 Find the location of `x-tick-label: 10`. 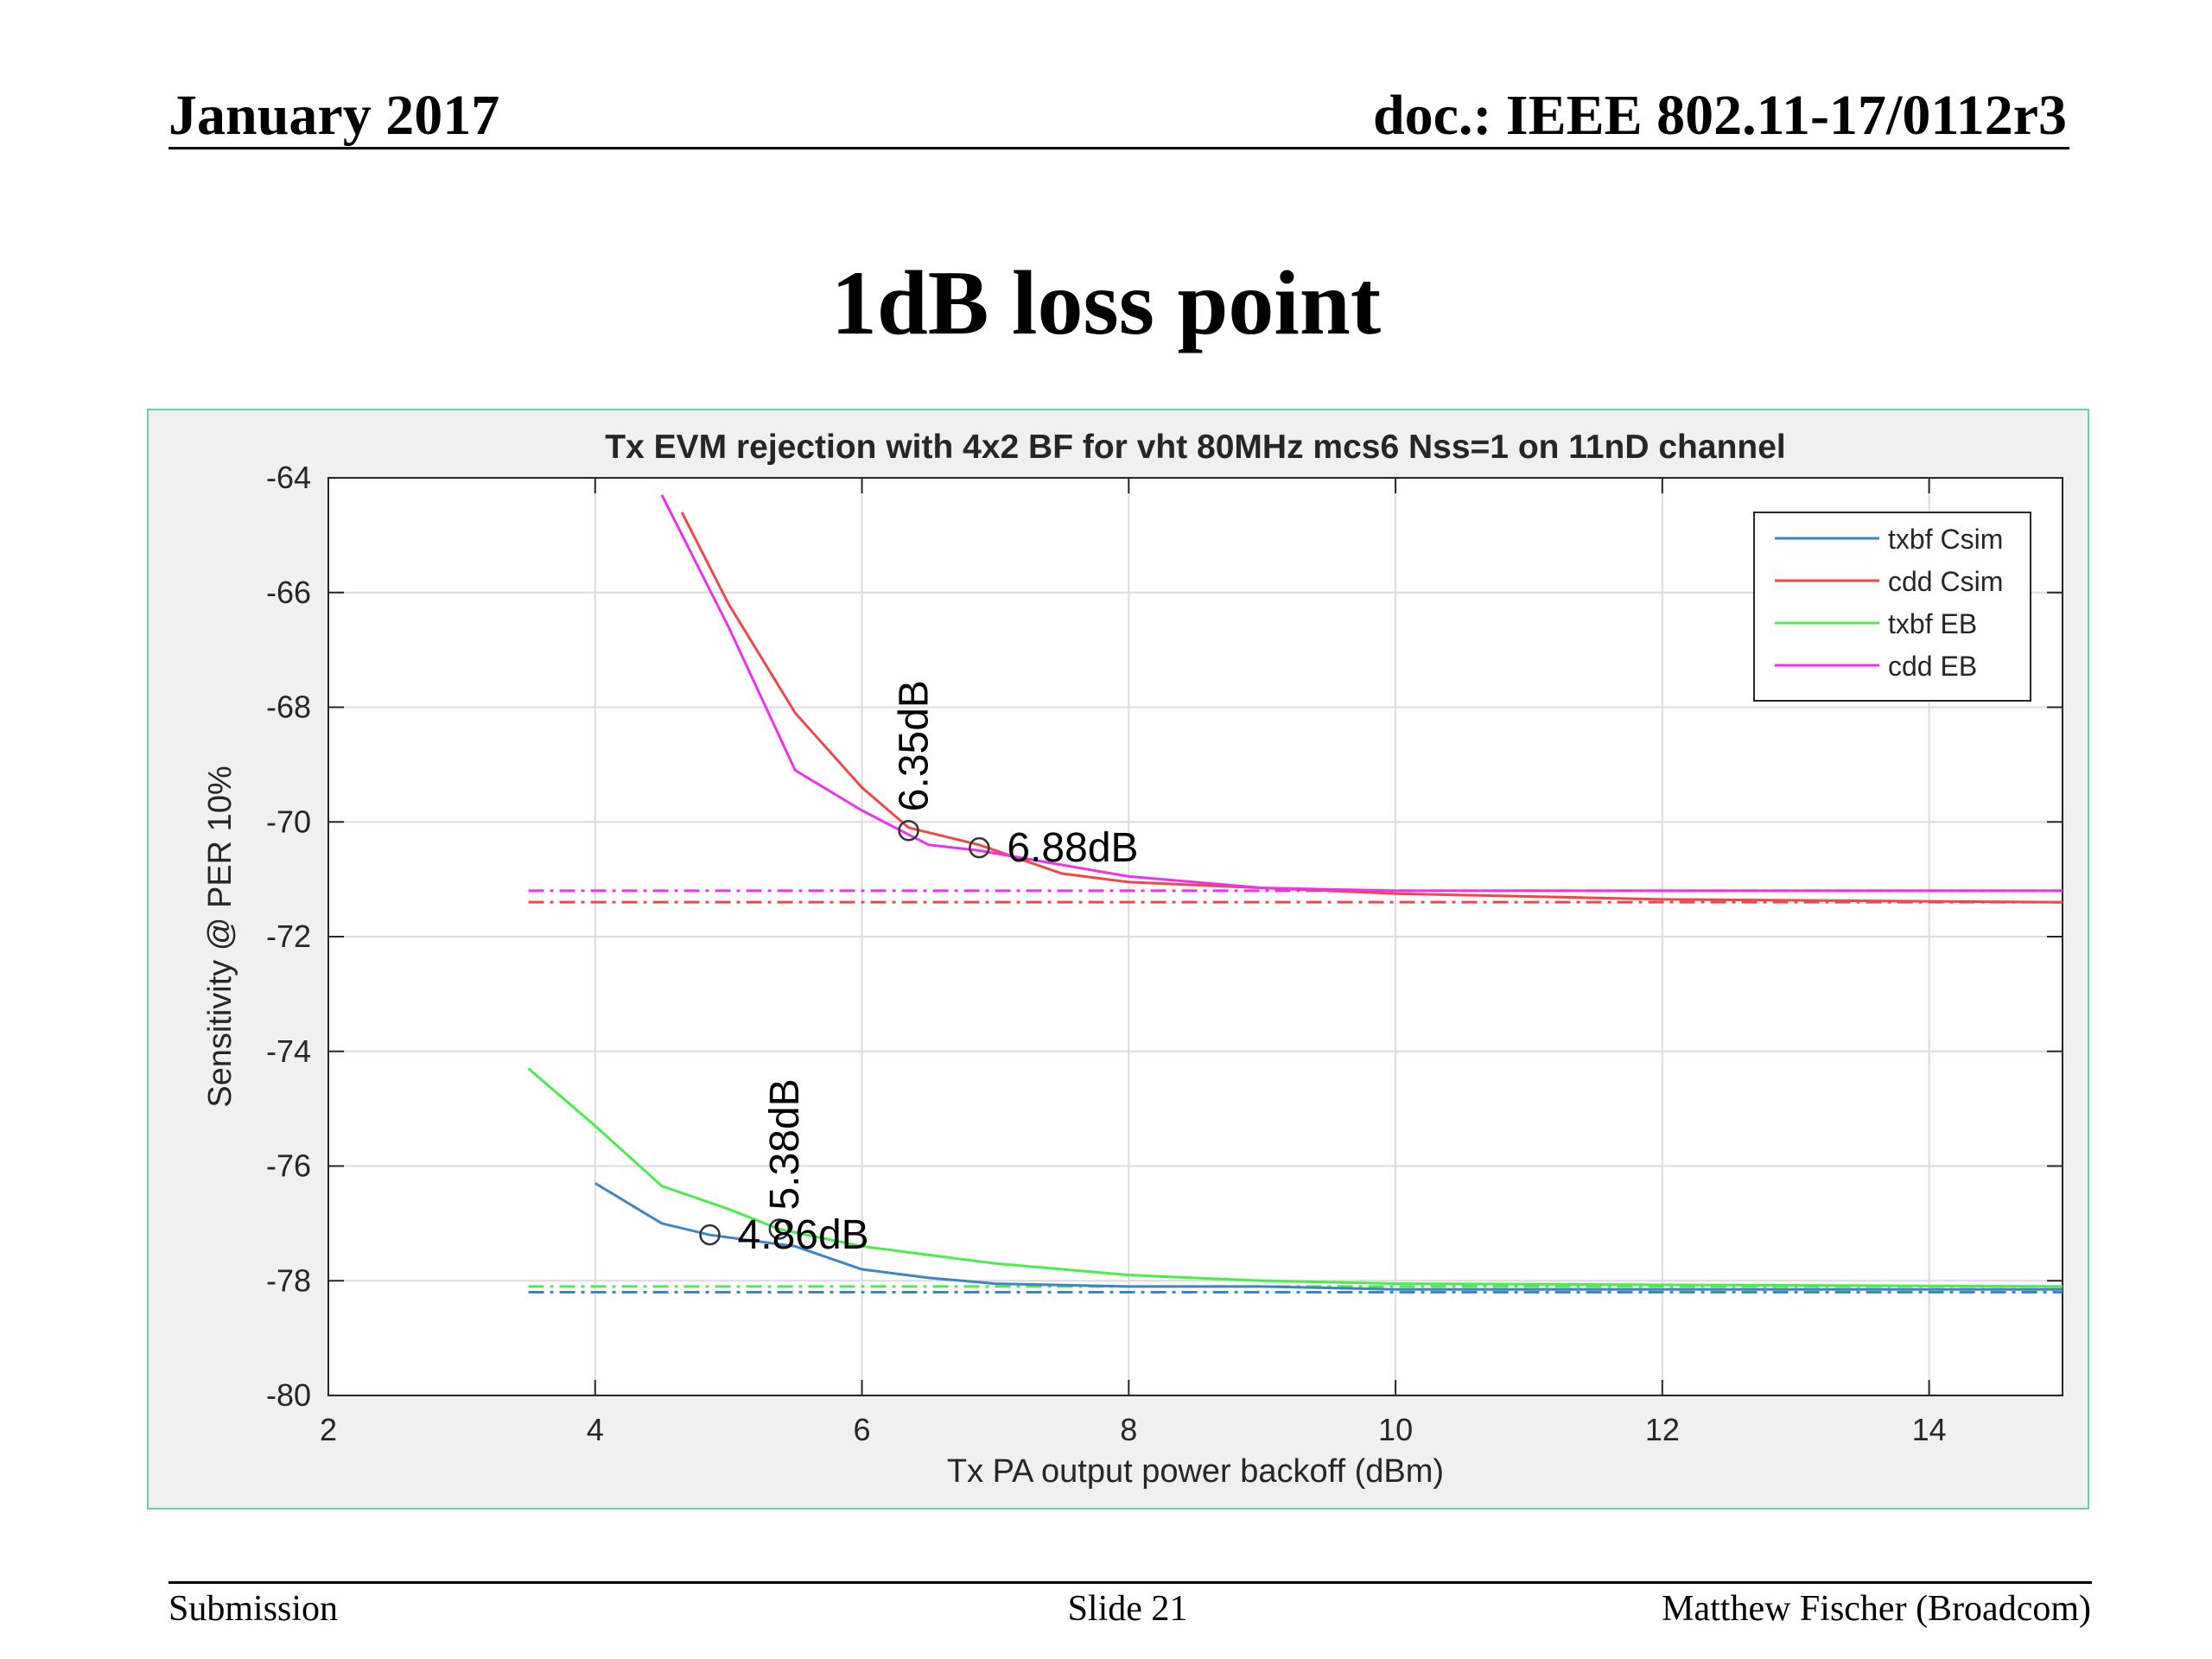

x-tick-label: 10 is located at coordinates (1395, 1429).